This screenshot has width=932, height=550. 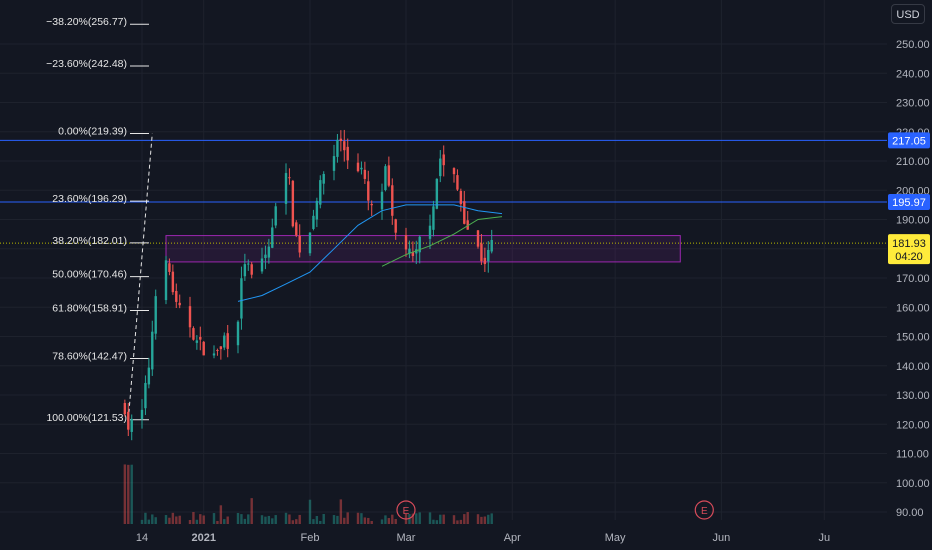 What do you see at coordinates (86, 418) in the screenshot?
I see `fib-level-label: 100.00%(121.53)` at bounding box center [86, 418].